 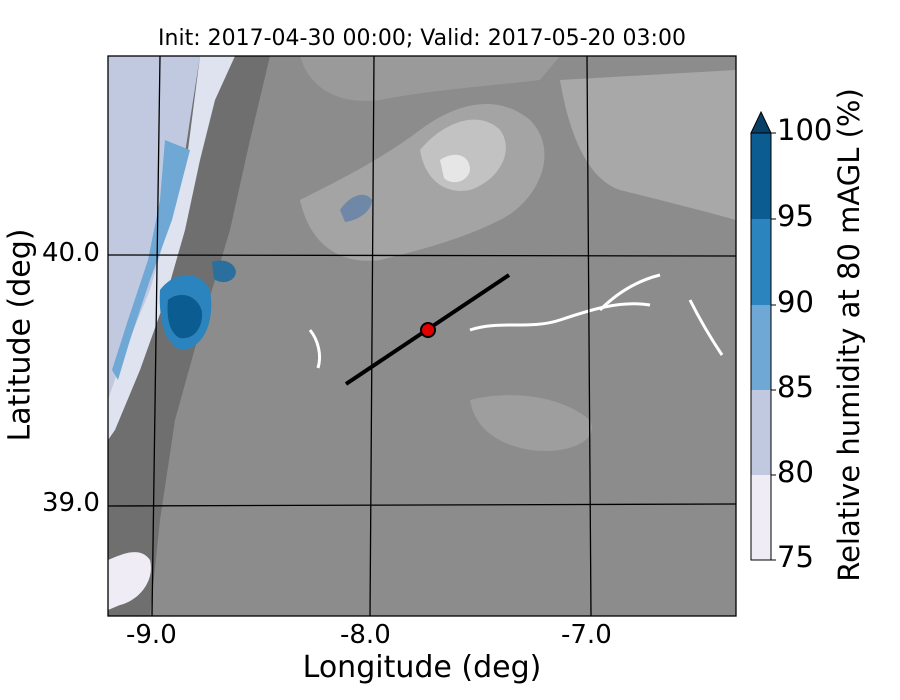 I want to click on highland-south, so click(x=531, y=423).